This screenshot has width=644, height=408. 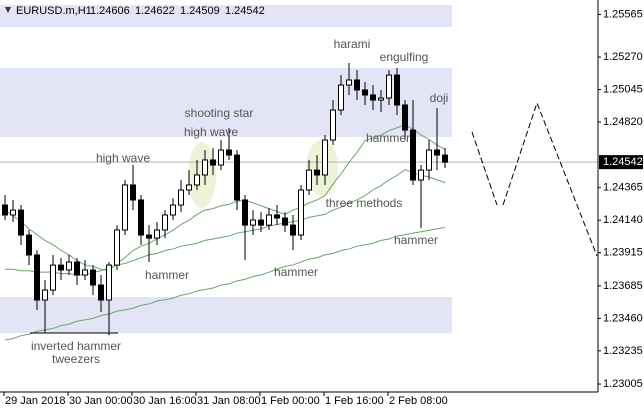 What do you see at coordinates (219, 113) in the screenshot?
I see `annotation: shooting star` at bounding box center [219, 113].